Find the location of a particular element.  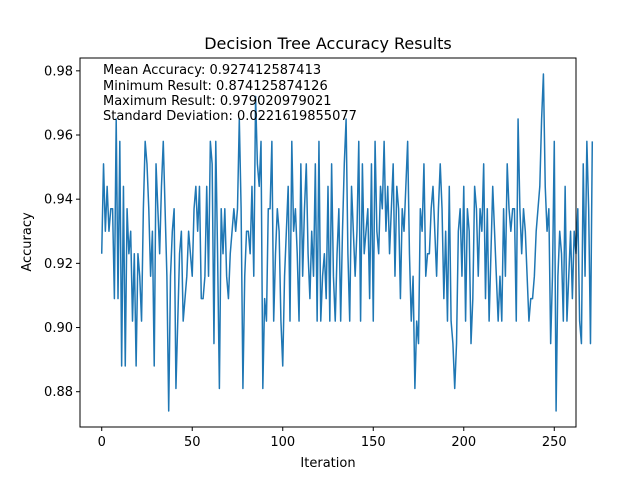

y-tick-label: 0.90 is located at coordinates (58, 328).